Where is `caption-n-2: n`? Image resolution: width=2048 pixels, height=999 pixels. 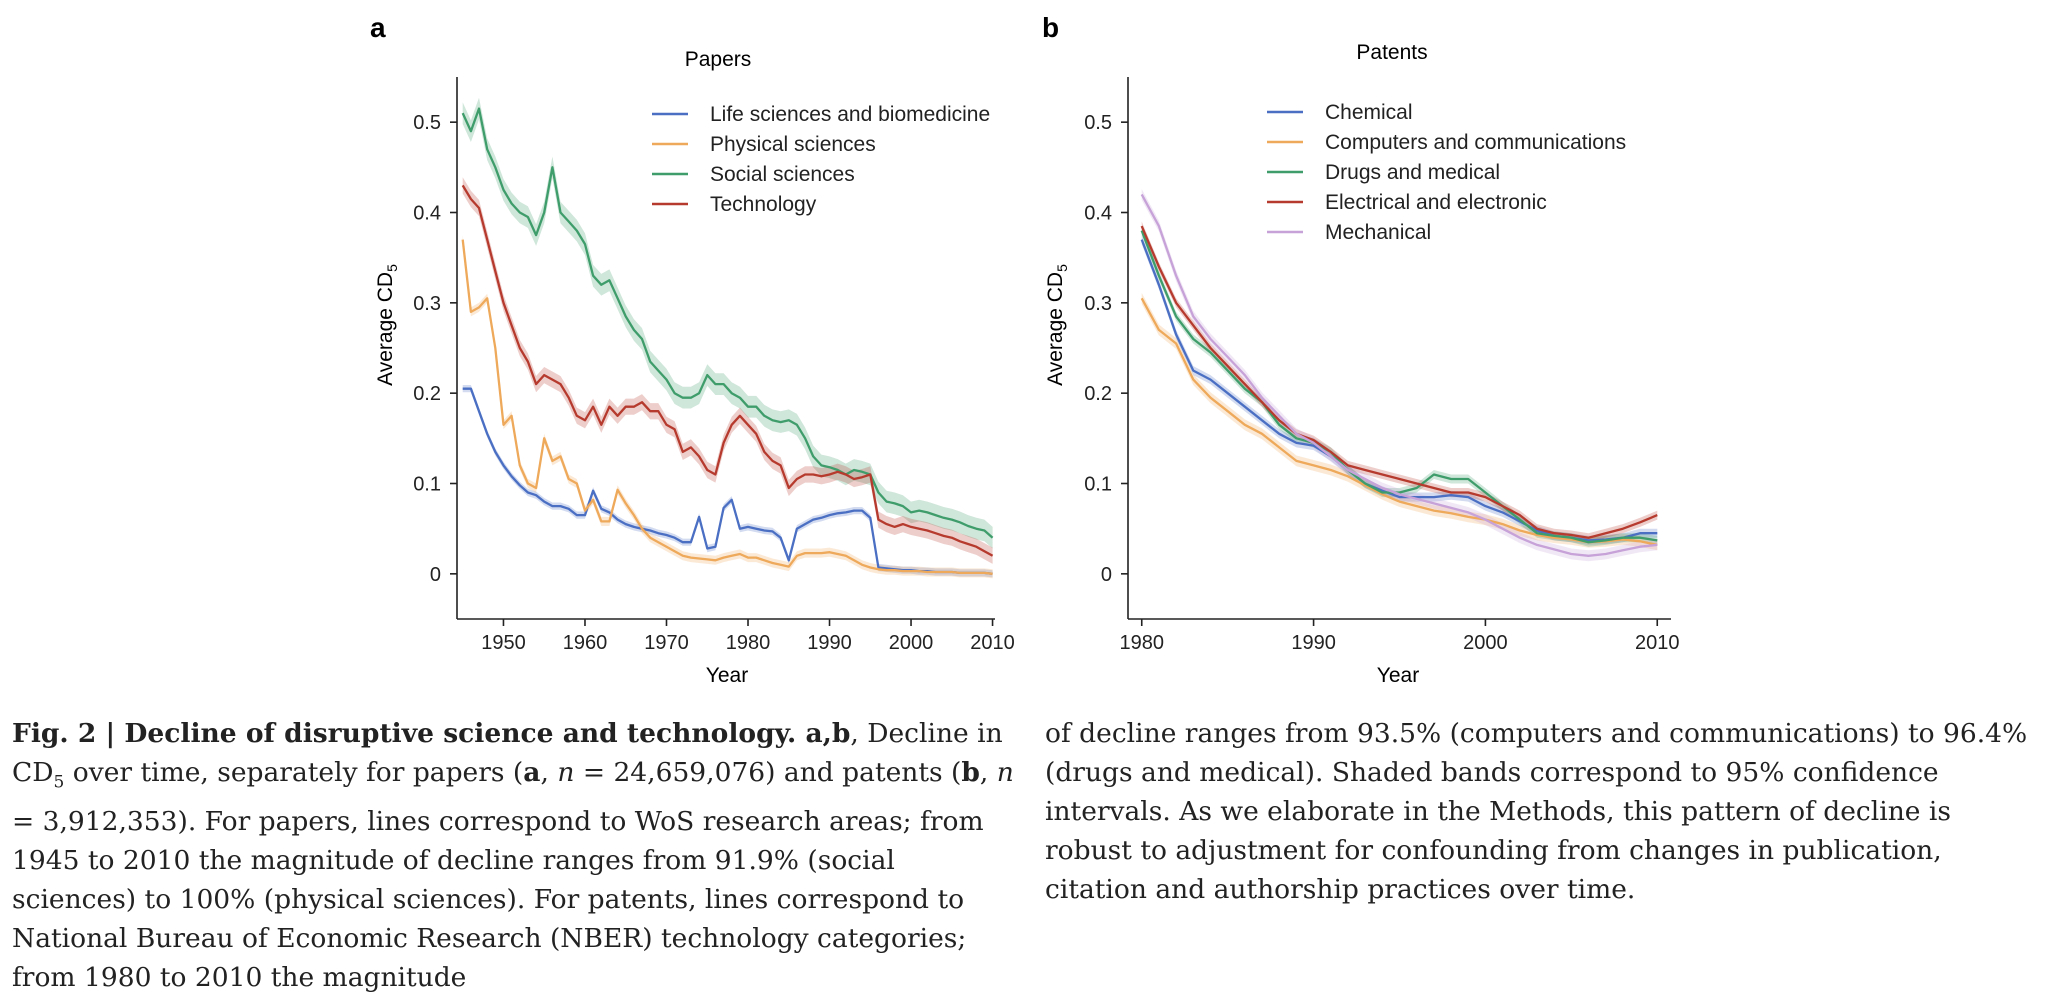 caption-n-2: n is located at coordinates (1005, 772).